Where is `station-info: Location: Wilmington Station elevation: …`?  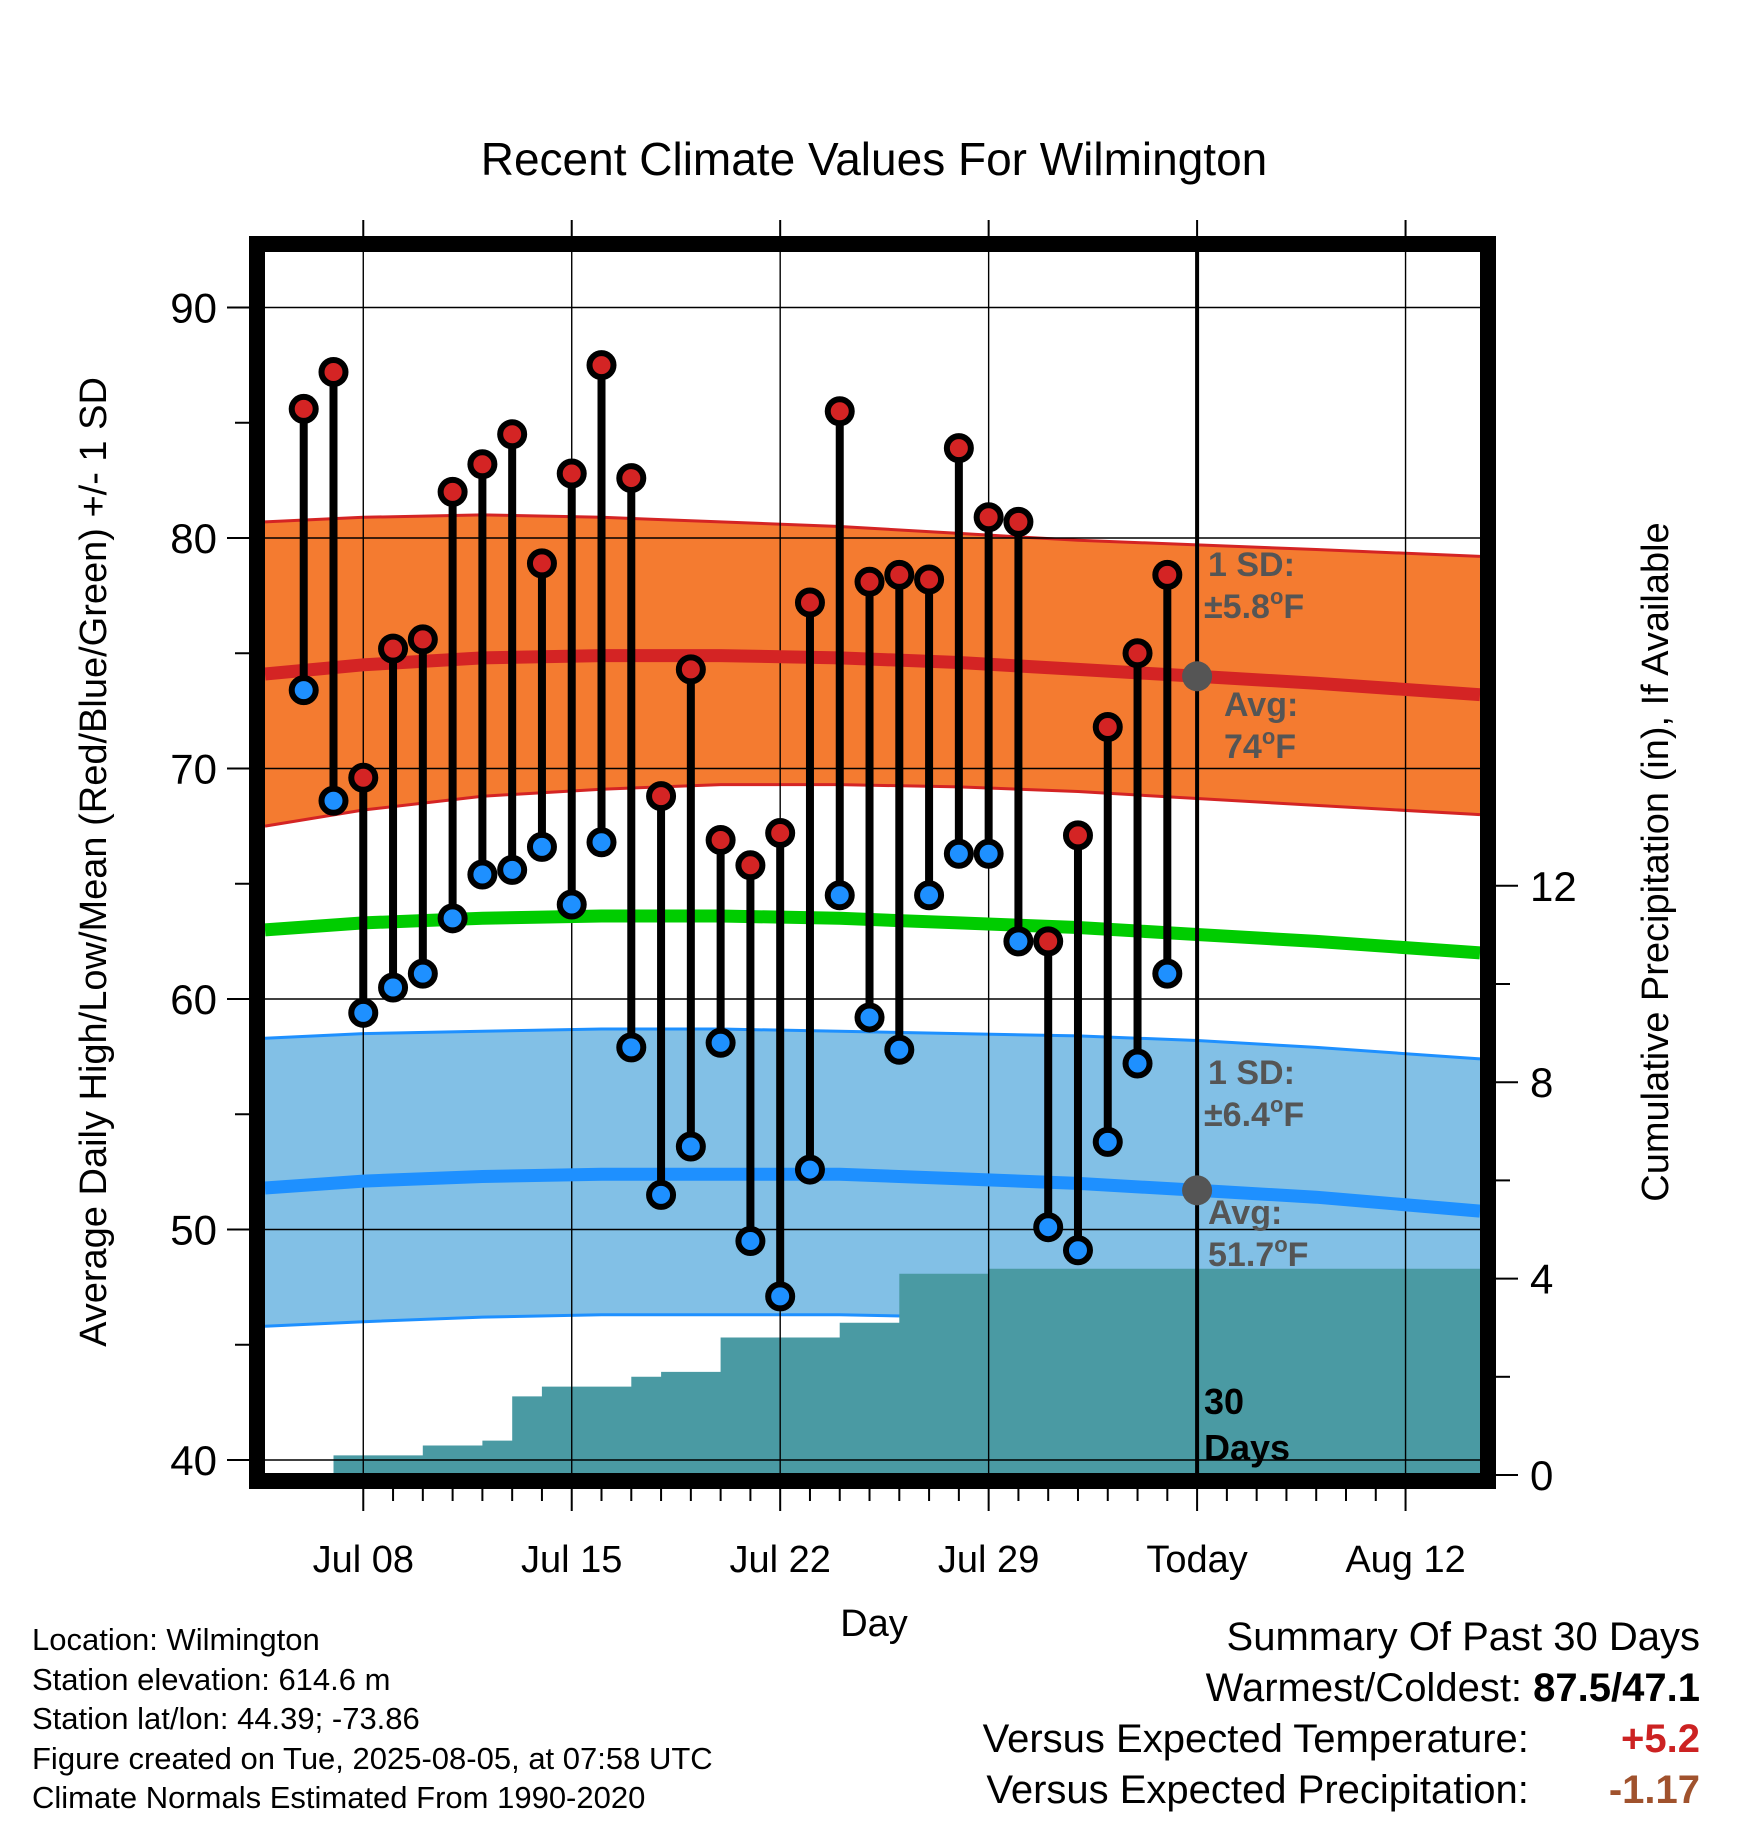
station-info: Location: Wilmington Station elevation: … is located at coordinates (372, 1719).